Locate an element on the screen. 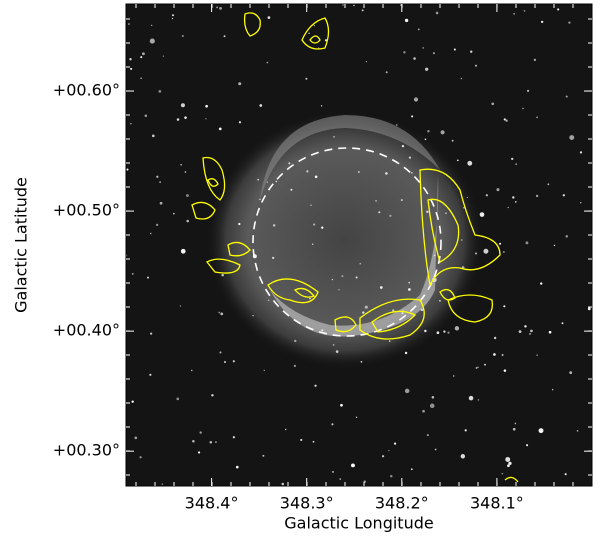 The height and width of the screenshot is (540, 602). y-tick-label: +00.50° is located at coordinates (86, 210).